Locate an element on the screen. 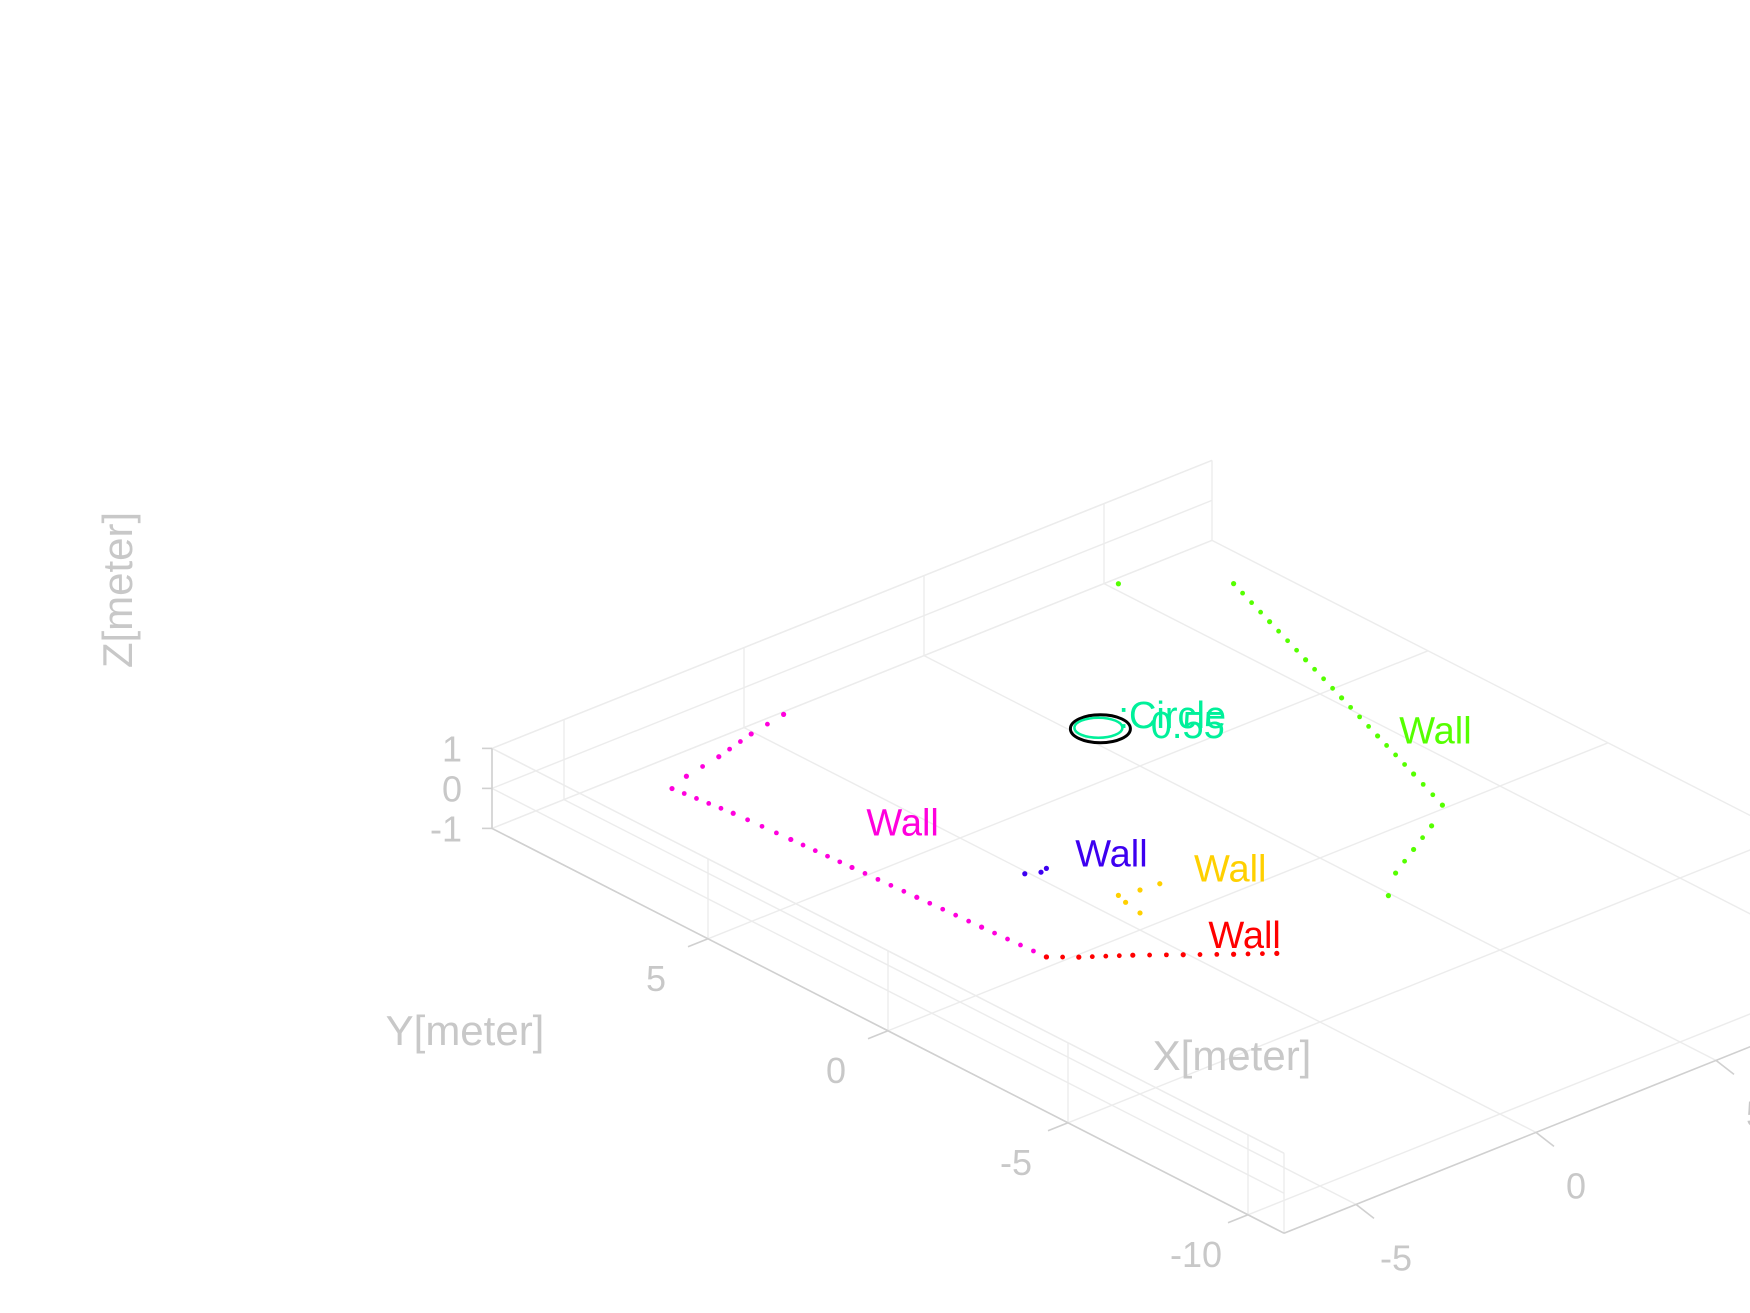  z-tick-label: 1 is located at coordinates (452, 748).